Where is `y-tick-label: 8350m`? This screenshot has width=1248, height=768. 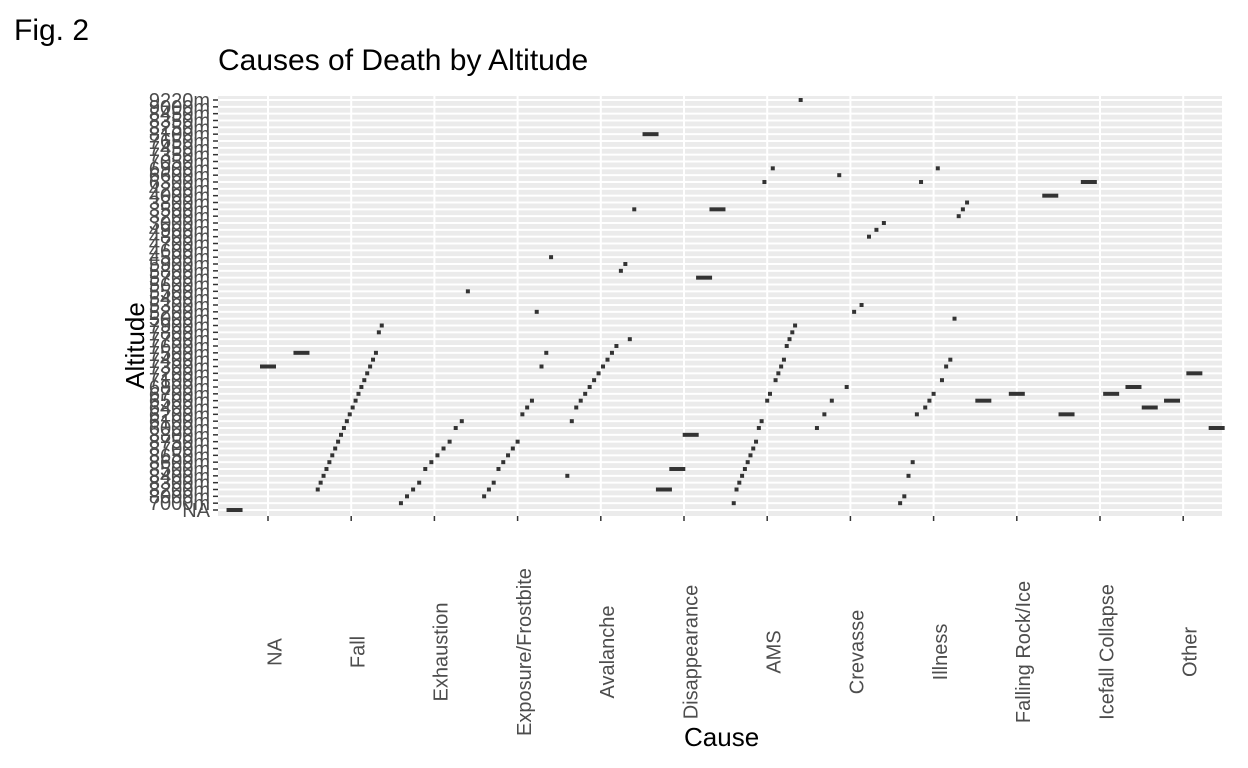
y-tick-label: 8350m is located at coordinates (179, 122).